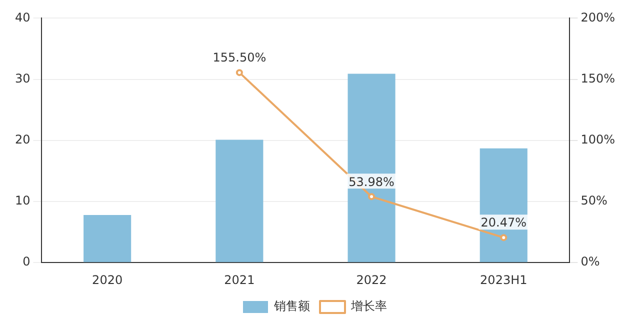 The width and height of the screenshot is (630, 331). What do you see at coordinates (503, 223) in the screenshot?
I see `data-label: 20.47%` at bounding box center [503, 223].